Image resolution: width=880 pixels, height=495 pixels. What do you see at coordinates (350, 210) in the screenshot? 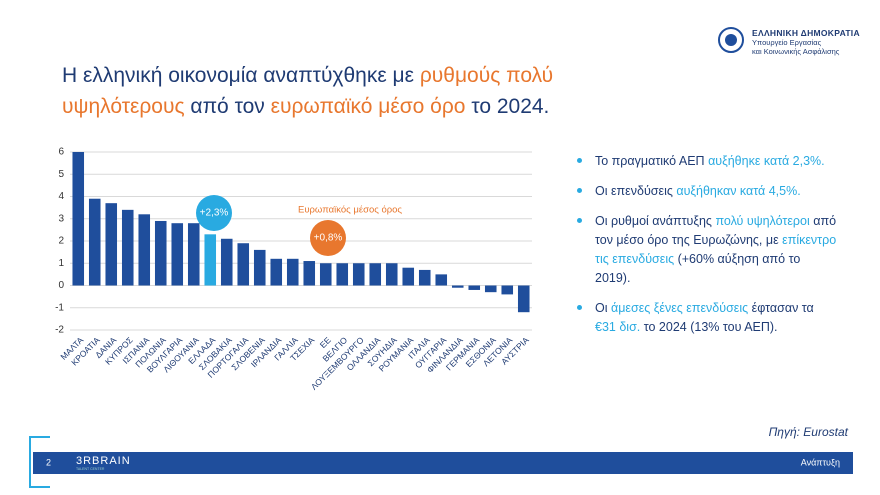
I see `annotation: Ευρωπαϊκός μέσος όρος` at bounding box center [350, 210].